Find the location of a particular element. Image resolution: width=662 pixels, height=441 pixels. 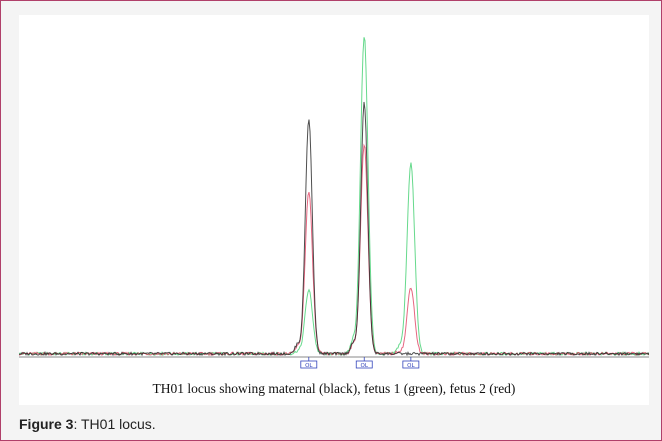

figure-label: Figure 3: TH01 locus. is located at coordinates (87, 424).